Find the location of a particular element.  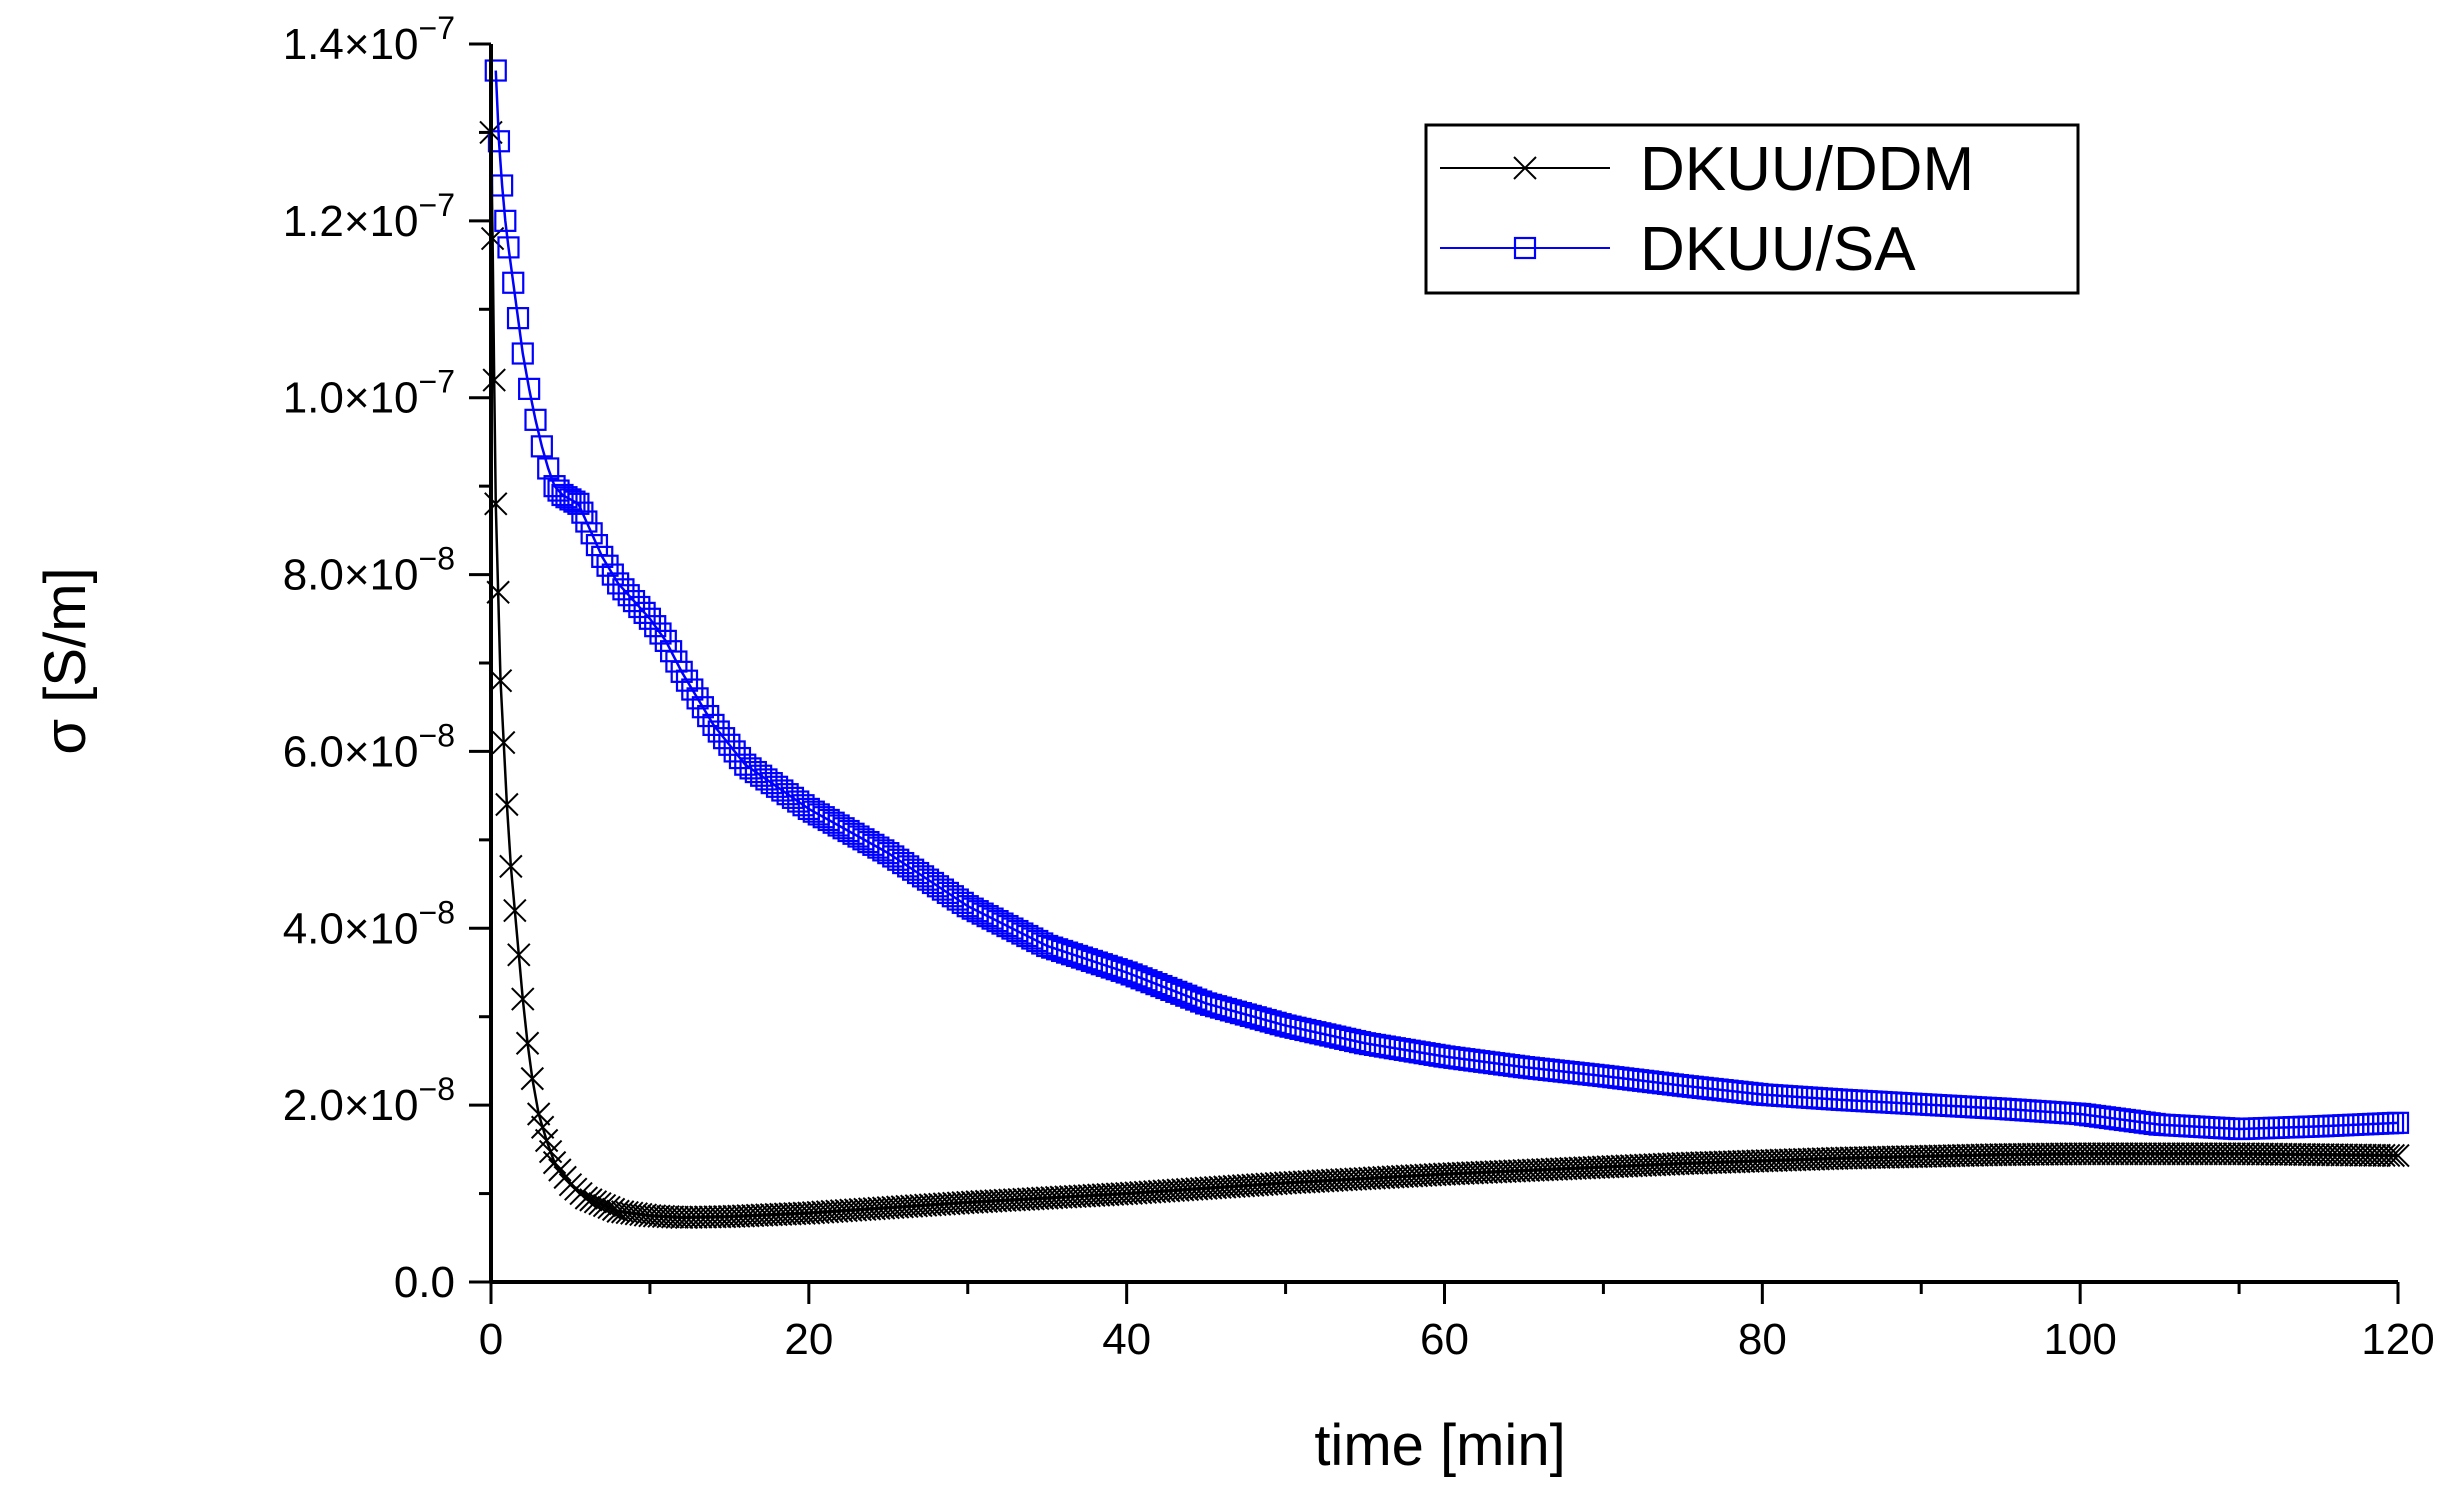

x-tick-label: 60 is located at coordinates (1444, 1339).